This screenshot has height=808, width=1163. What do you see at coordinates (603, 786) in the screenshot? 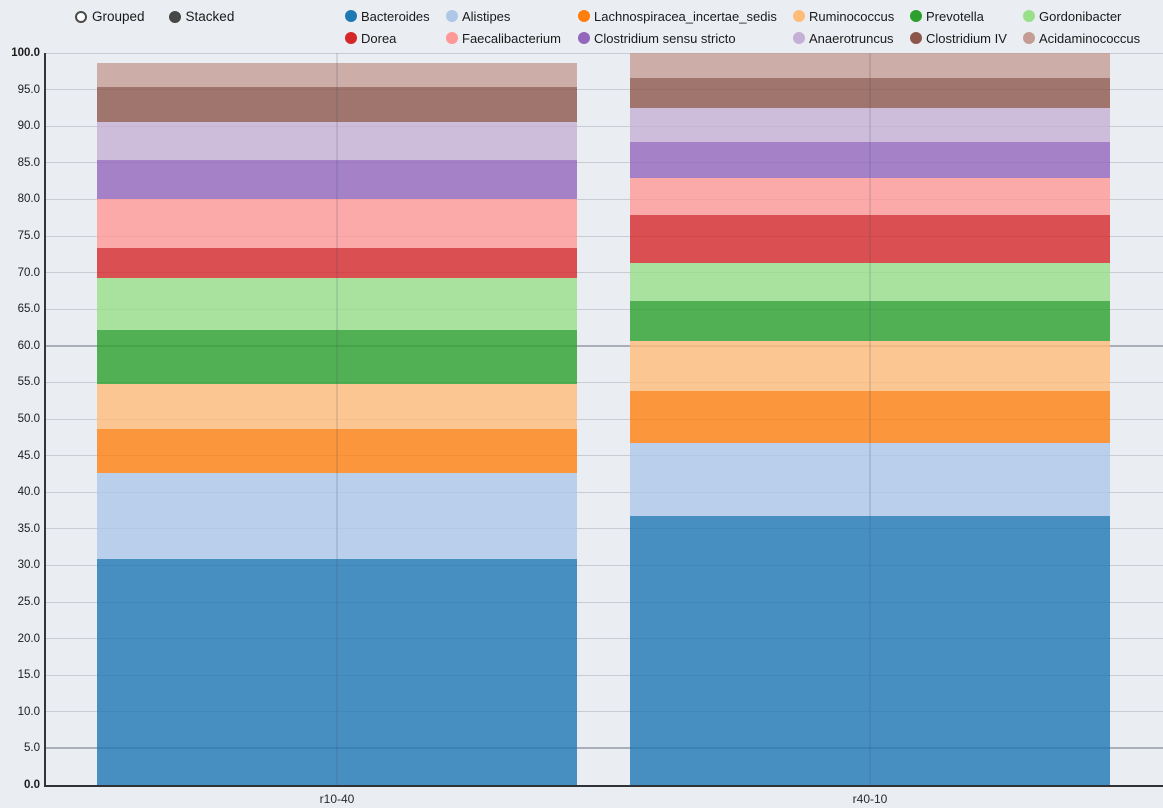
I see `x-axis-line` at bounding box center [603, 786].